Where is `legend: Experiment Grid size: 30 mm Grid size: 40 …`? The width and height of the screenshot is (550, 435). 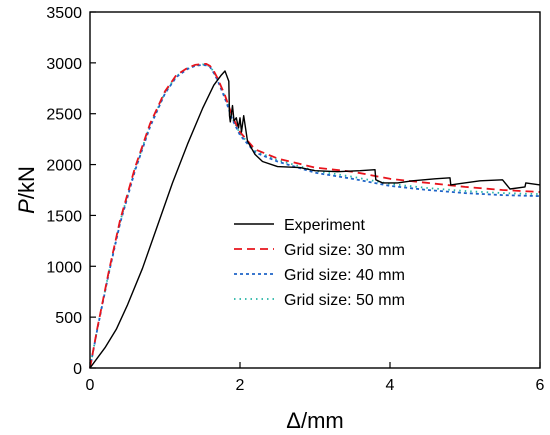
legend: Experiment Grid size: 30 mm Grid size: 40 … is located at coordinates (319, 263).